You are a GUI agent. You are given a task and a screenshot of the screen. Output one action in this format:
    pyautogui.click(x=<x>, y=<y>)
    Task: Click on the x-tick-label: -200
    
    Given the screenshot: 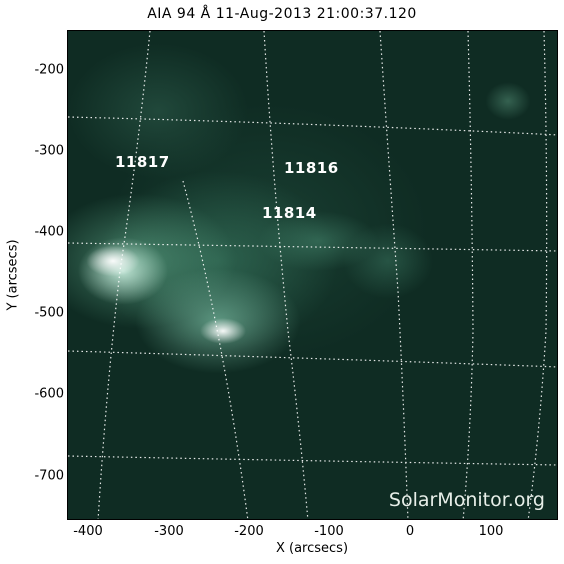 What is the action you would take?
    pyautogui.click(x=249, y=531)
    